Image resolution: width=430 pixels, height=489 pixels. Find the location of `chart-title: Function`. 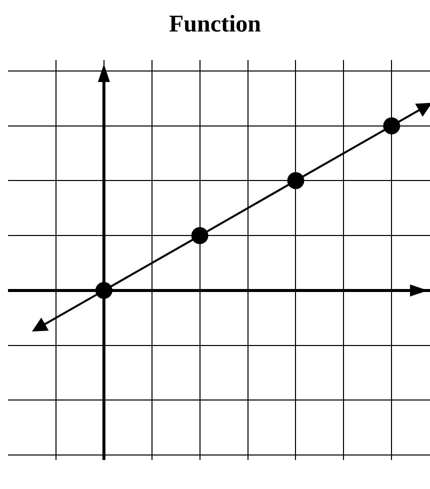

chart-title: Function is located at coordinates (215, 24).